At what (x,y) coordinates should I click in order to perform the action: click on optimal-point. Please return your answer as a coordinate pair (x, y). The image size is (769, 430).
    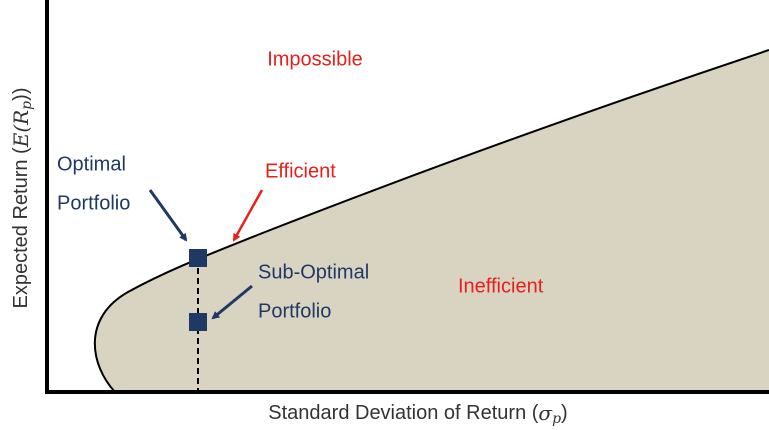
    Looking at the image, I should click on (198, 258).